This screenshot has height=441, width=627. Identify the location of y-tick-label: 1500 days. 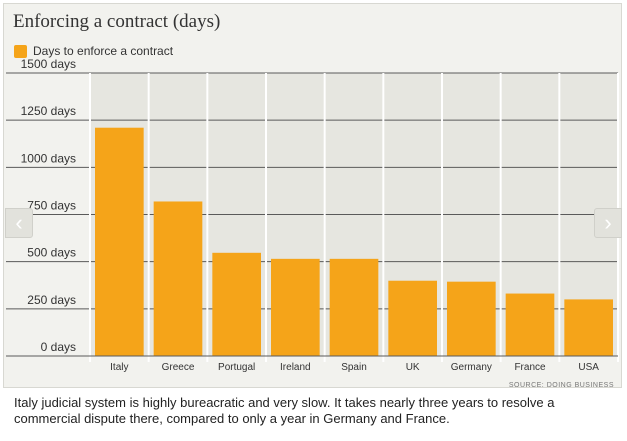
(48, 64).